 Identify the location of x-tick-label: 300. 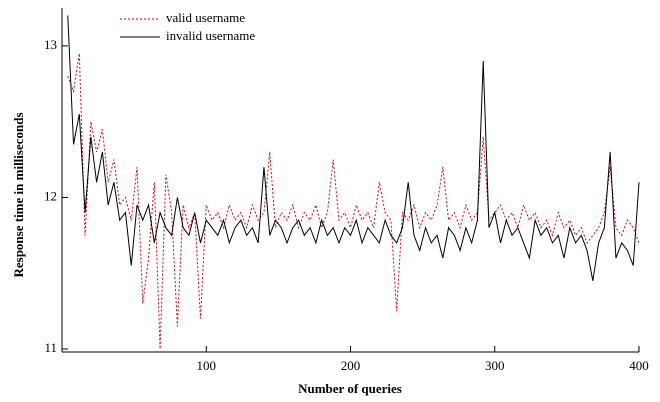
(495, 365).